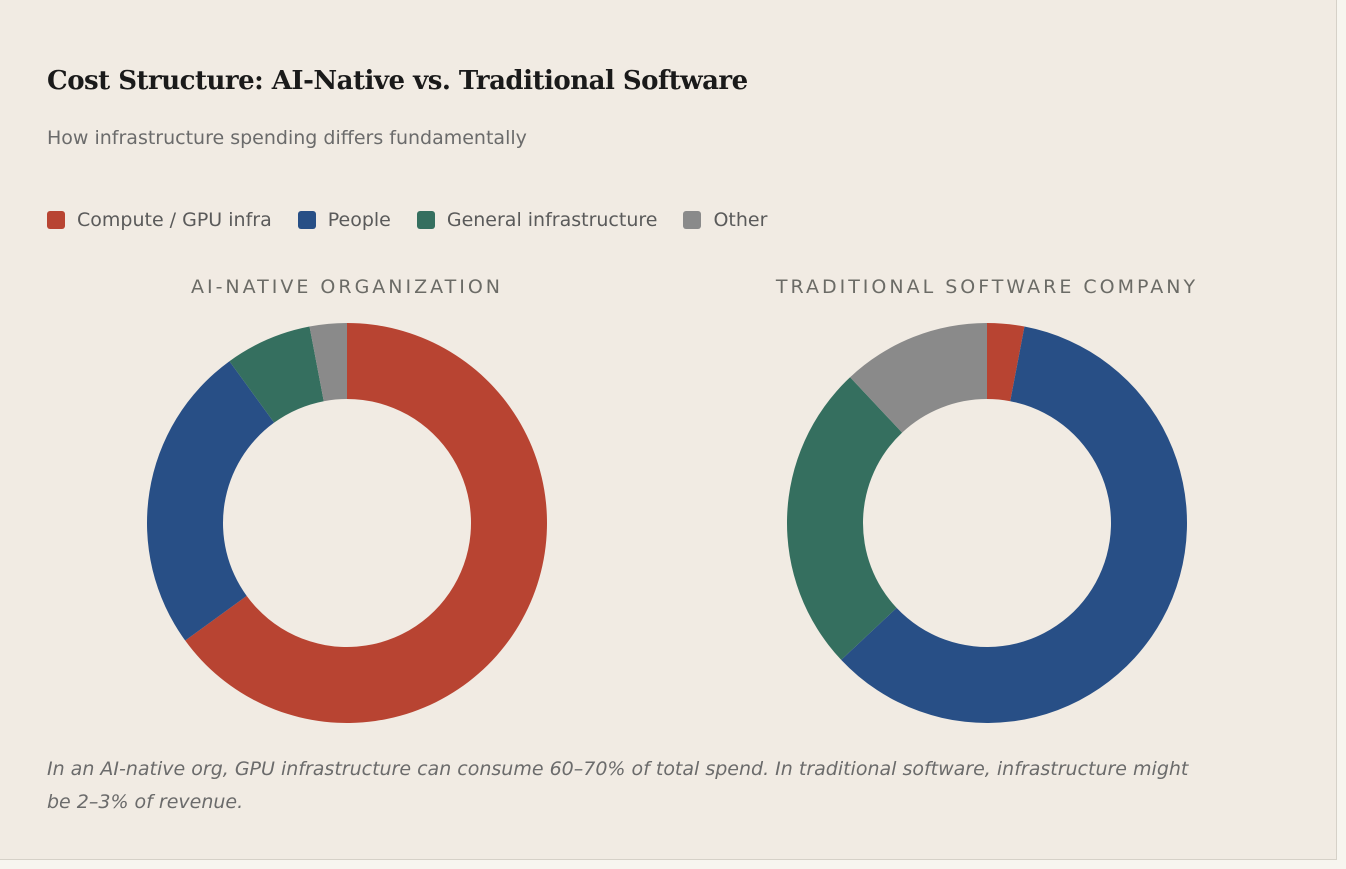  I want to click on legend-item-people: People, so click(344, 220).